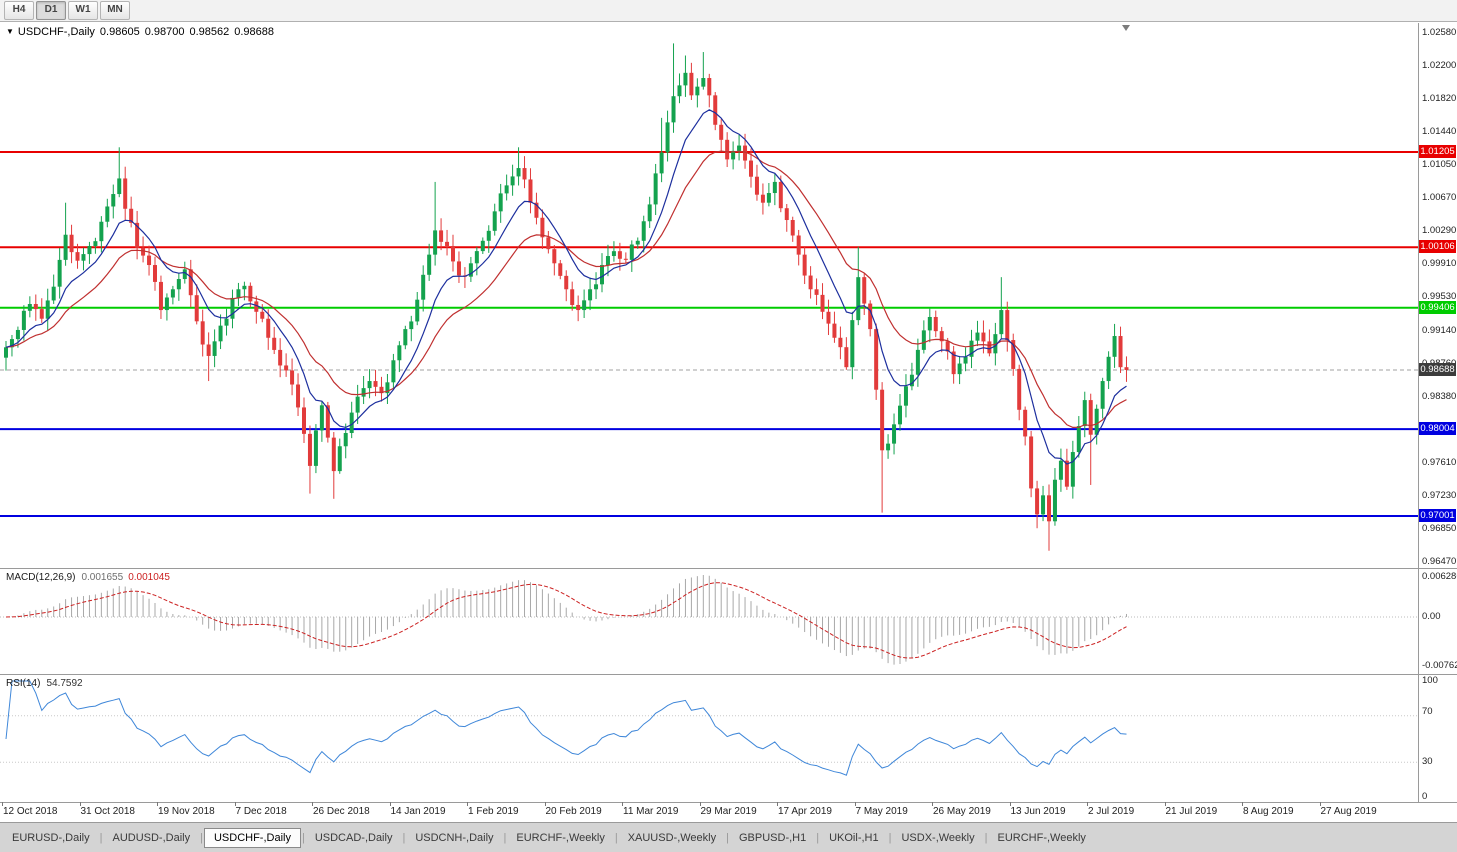 The image size is (1457, 852). Describe the element at coordinates (1418, 412) in the screenshot. I see `price-scale-separator` at that location.